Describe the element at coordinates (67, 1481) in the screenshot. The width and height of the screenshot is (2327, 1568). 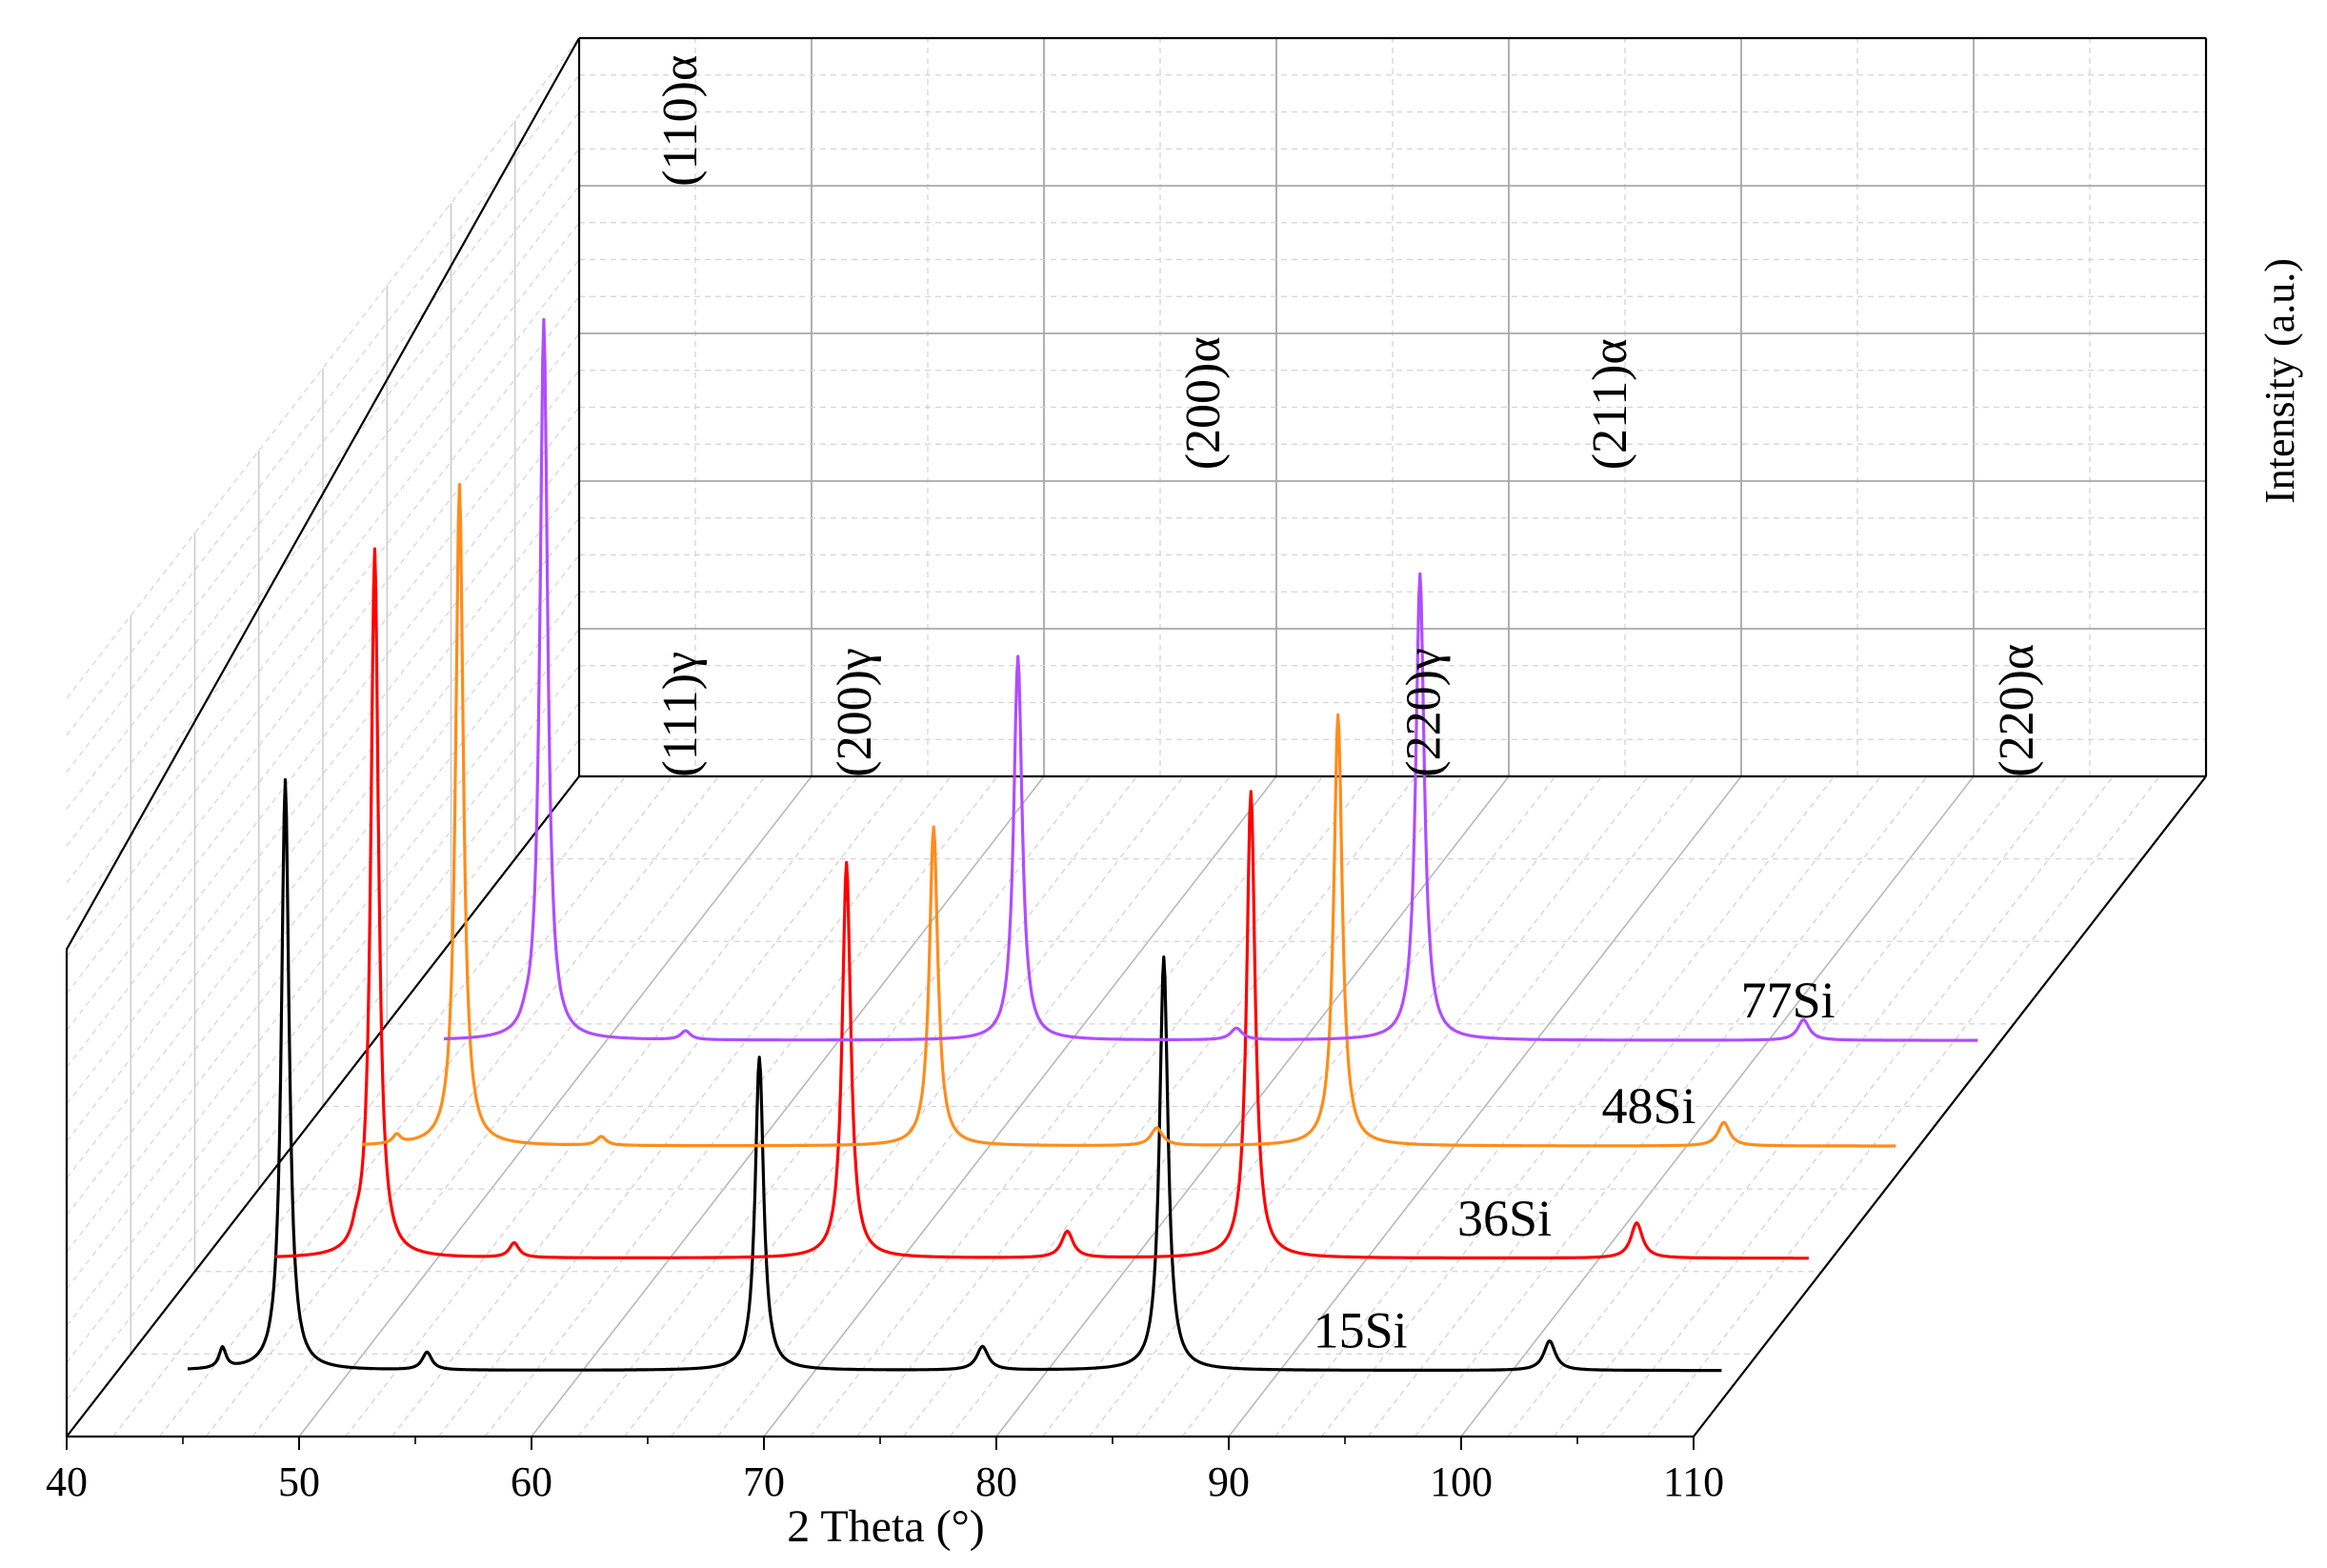
I see `x-tick-label: 40` at that location.